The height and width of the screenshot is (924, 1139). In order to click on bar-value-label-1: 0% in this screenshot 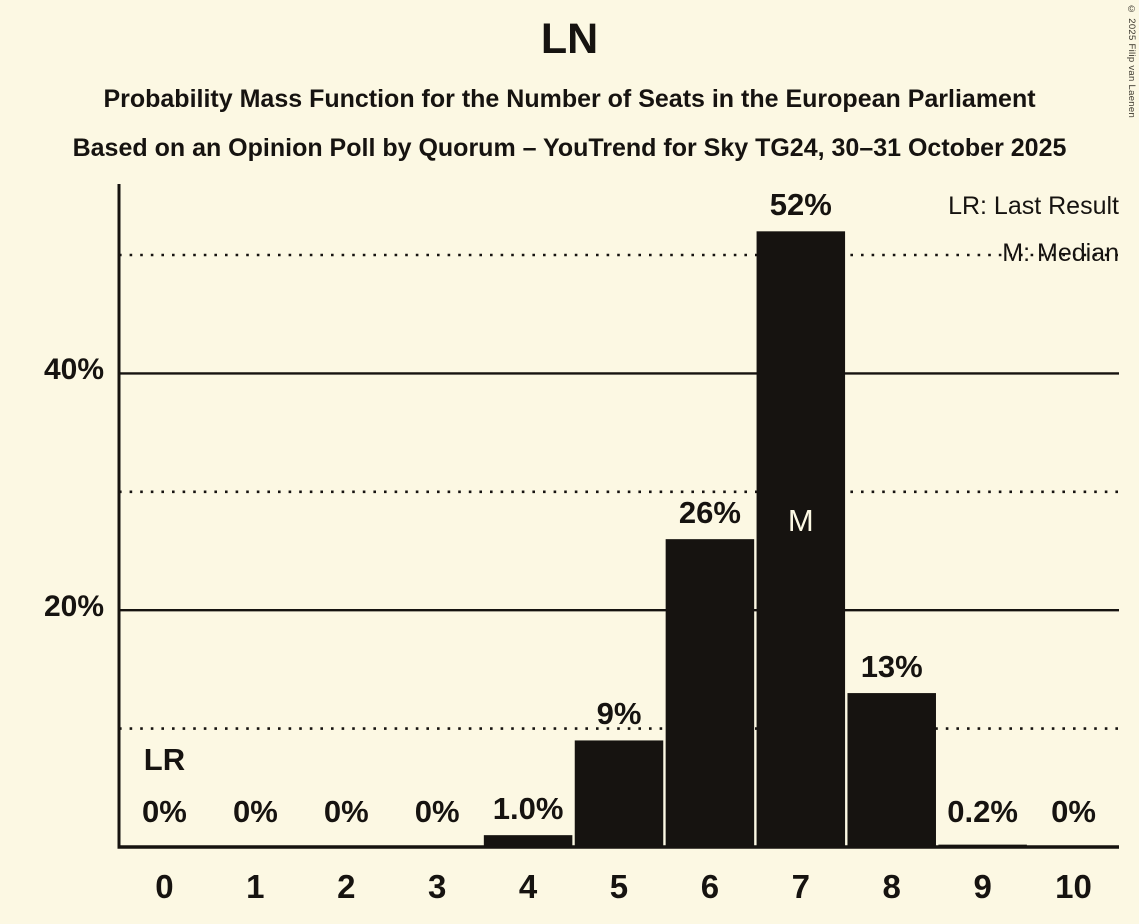, I will do `click(255, 811)`.